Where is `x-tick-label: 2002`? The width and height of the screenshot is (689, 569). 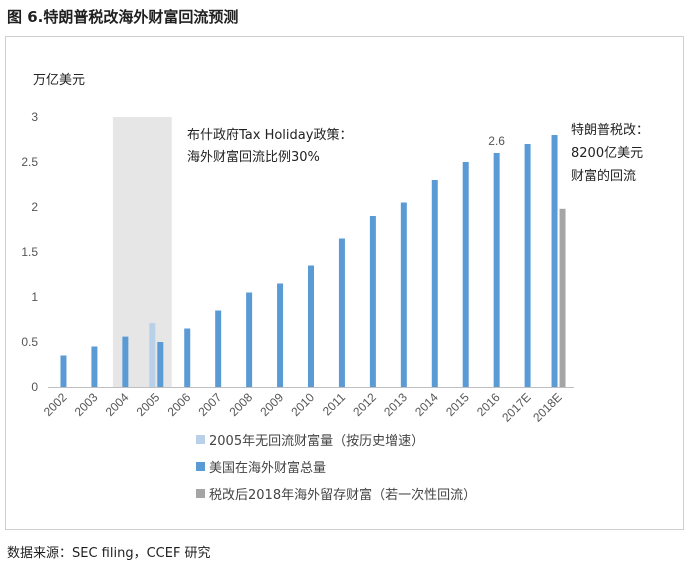
x-tick-label: 2002 is located at coordinates (55, 404).